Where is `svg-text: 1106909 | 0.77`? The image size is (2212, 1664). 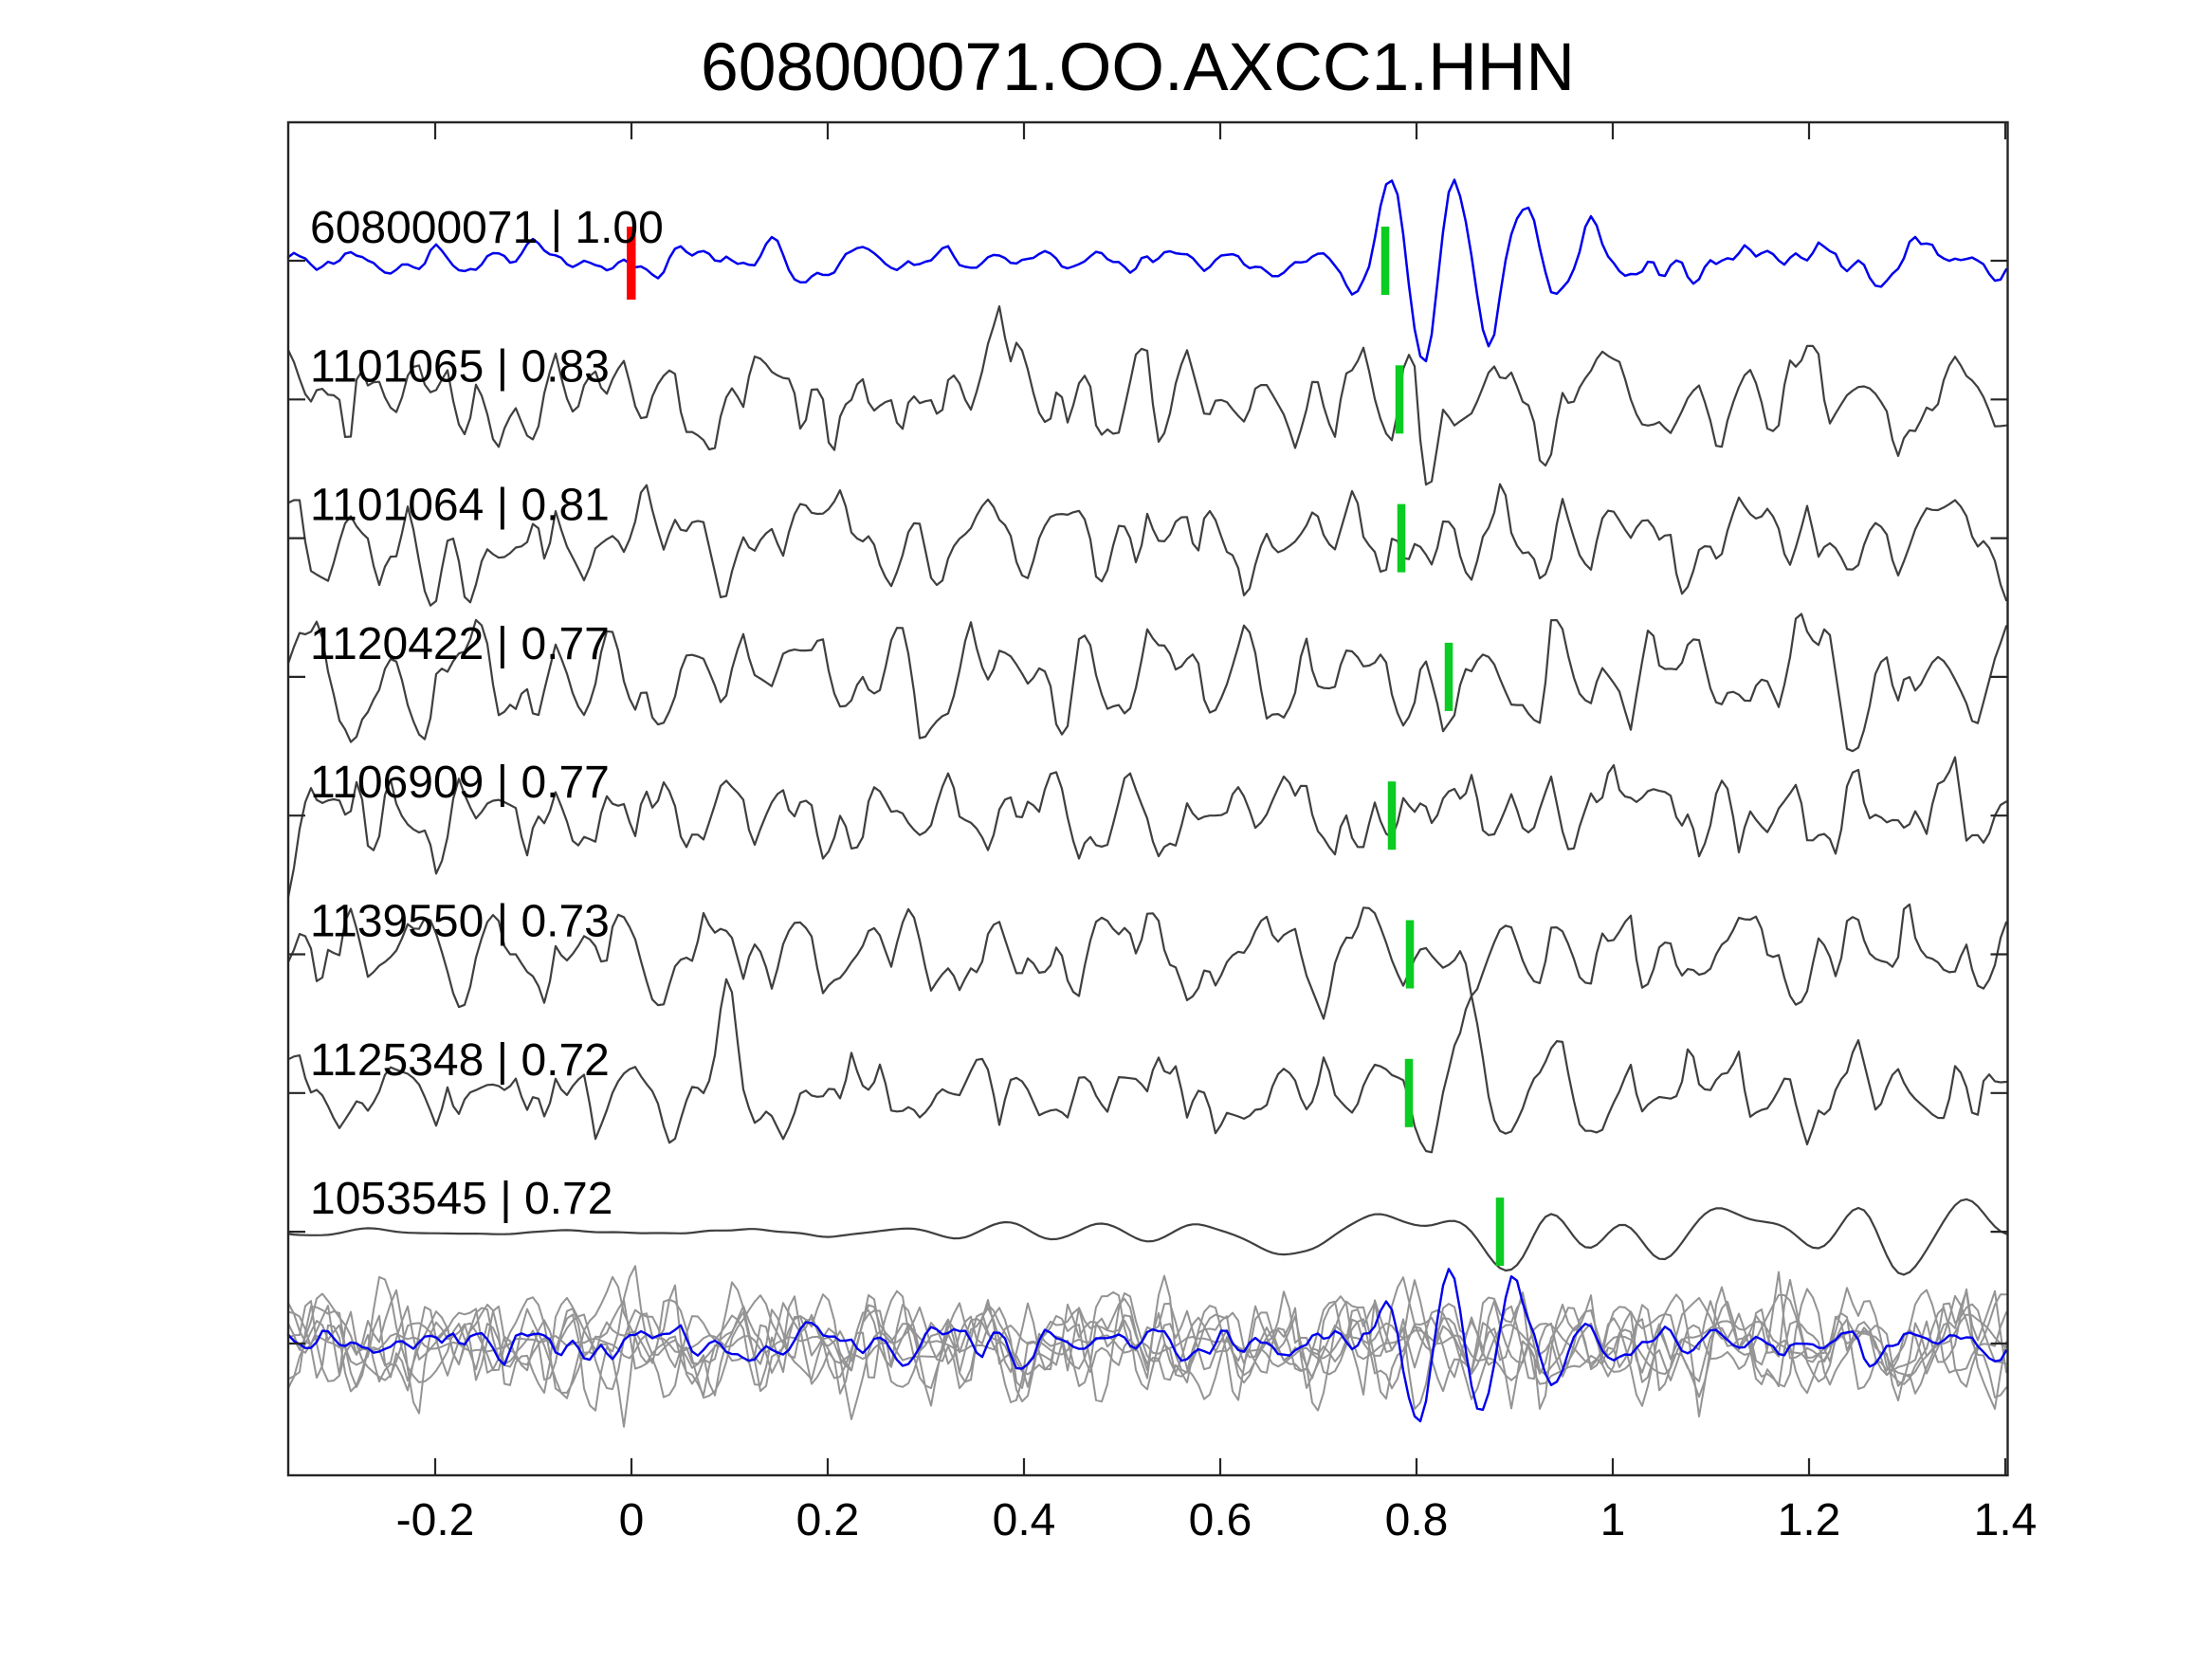 svg-text: 1106909 | 0.77 is located at coordinates (460, 783).